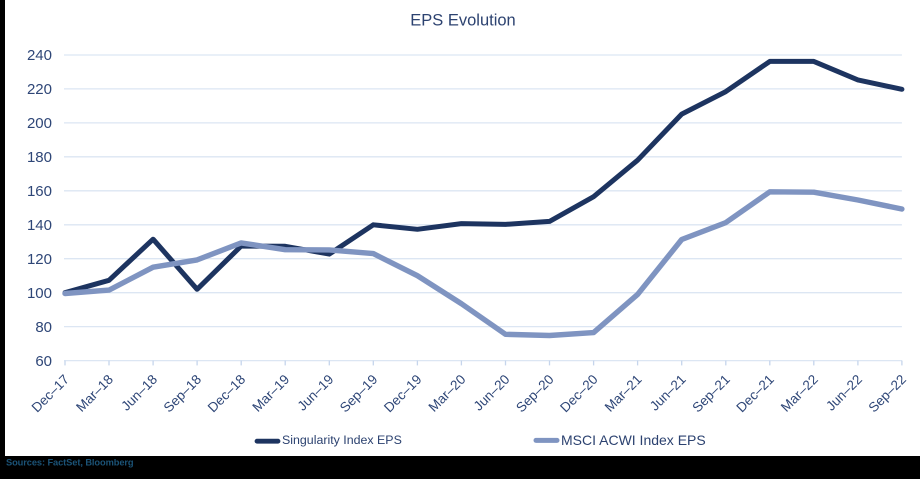 The image size is (920, 484). I want to click on svg-text: 120, so click(39, 259).